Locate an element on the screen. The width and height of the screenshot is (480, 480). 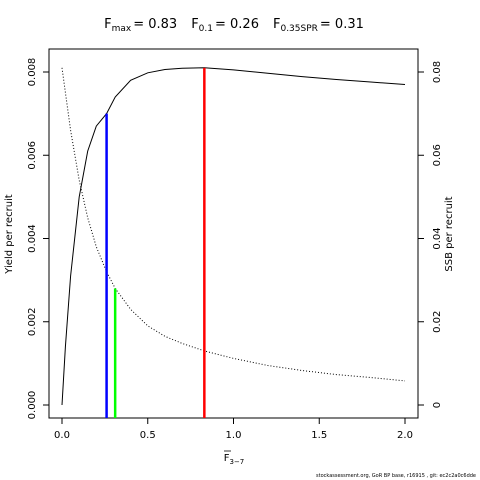
y-left-tick-label: 0.006 is located at coordinates (32, 155).